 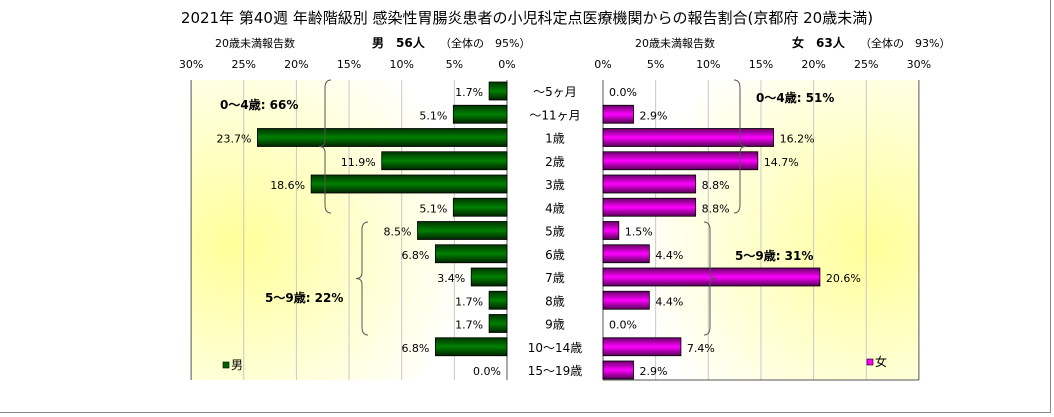 I want to click on female-tick-label: 30%, so click(x=919, y=64).